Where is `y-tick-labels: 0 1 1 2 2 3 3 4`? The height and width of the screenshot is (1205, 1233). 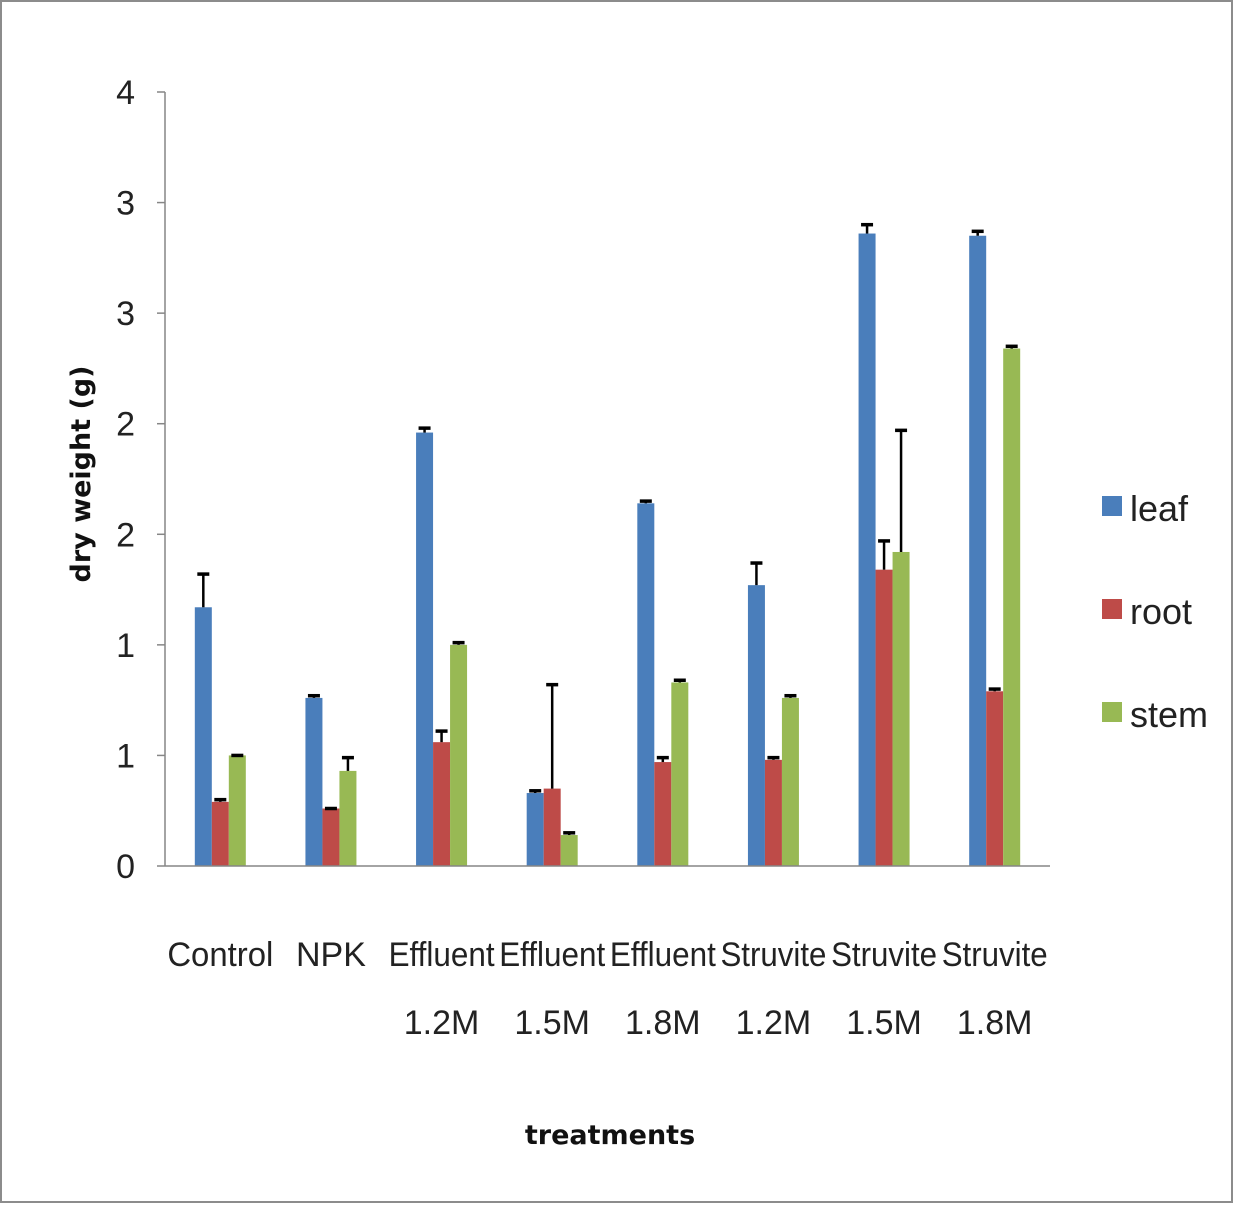 y-tick-labels: 0 1 1 2 2 3 3 4 is located at coordinates (125, 480).